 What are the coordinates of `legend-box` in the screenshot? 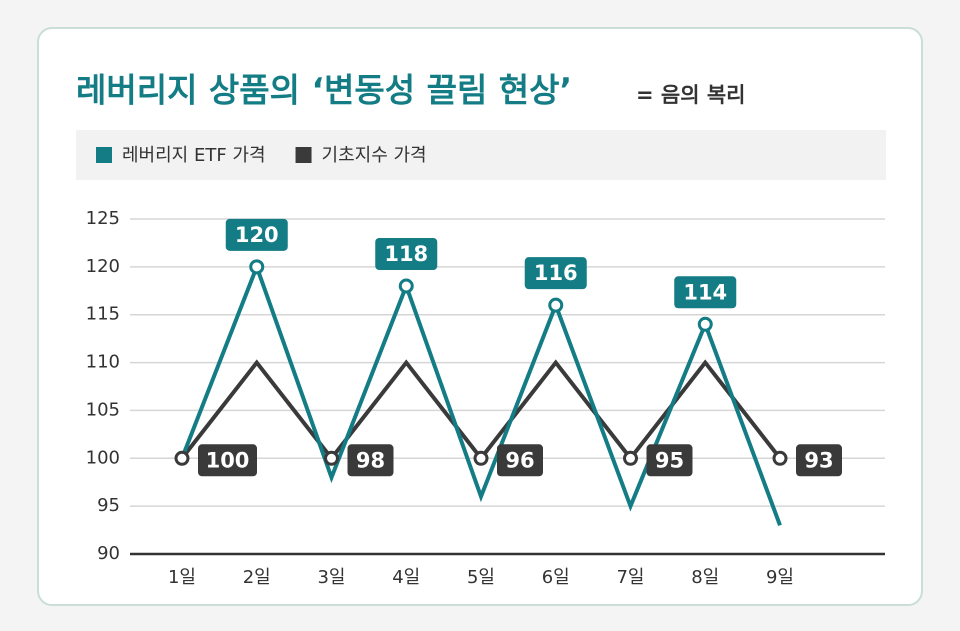 It's located at (481, 155).